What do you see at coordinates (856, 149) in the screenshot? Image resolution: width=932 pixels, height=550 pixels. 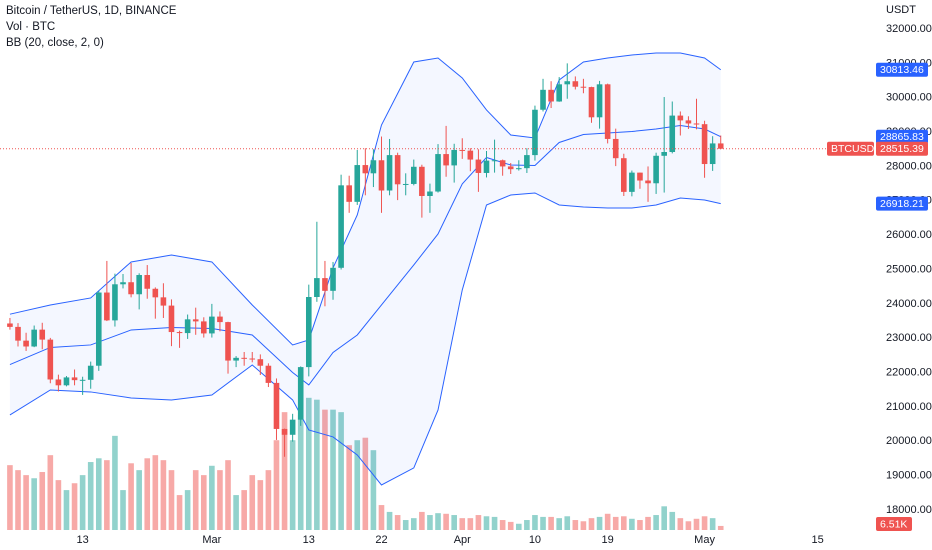 I see `symbol-label: BTCUSDT` at bounding box center [856, 149].